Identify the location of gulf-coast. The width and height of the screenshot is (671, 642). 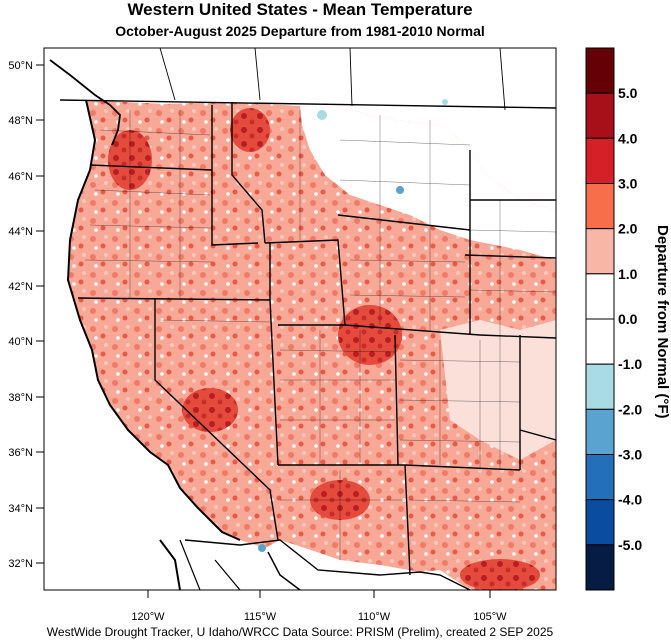
(284, 570).